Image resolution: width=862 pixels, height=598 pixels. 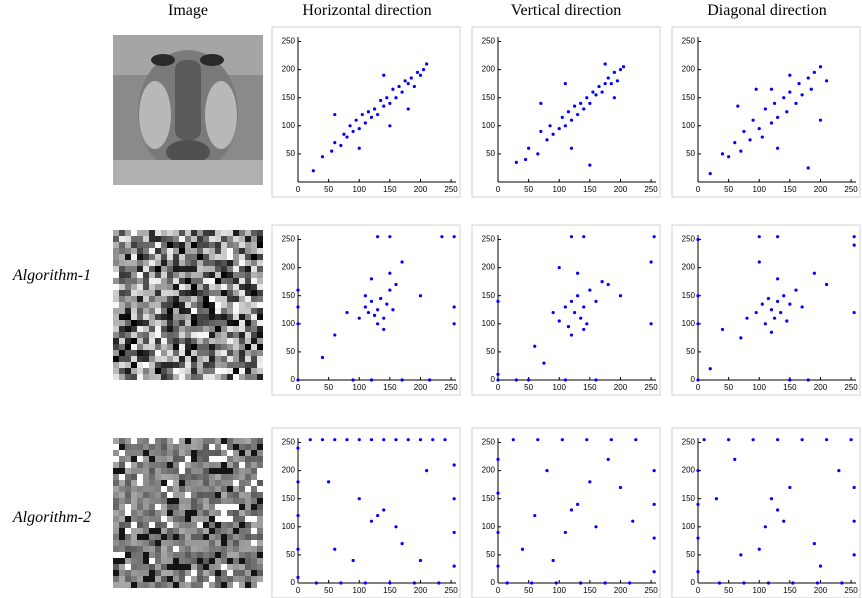 What do you see at coordinates (689, 498) in the screenshot?
I see `y-tick-label: 150` at bounding box center [689, 498].